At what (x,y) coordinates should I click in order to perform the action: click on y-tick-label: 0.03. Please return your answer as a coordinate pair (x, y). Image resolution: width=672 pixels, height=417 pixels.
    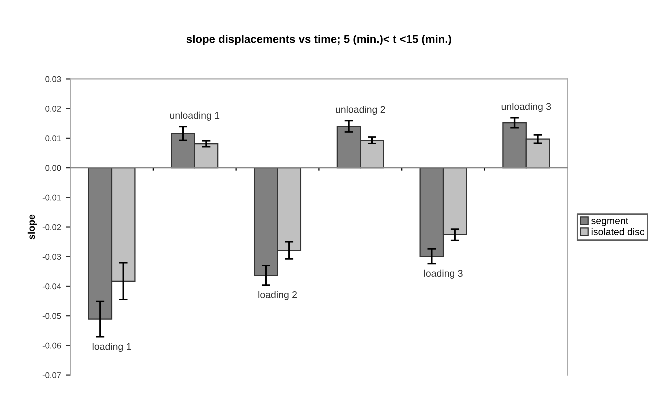
    Looking at the image, I should click on (54, 79).